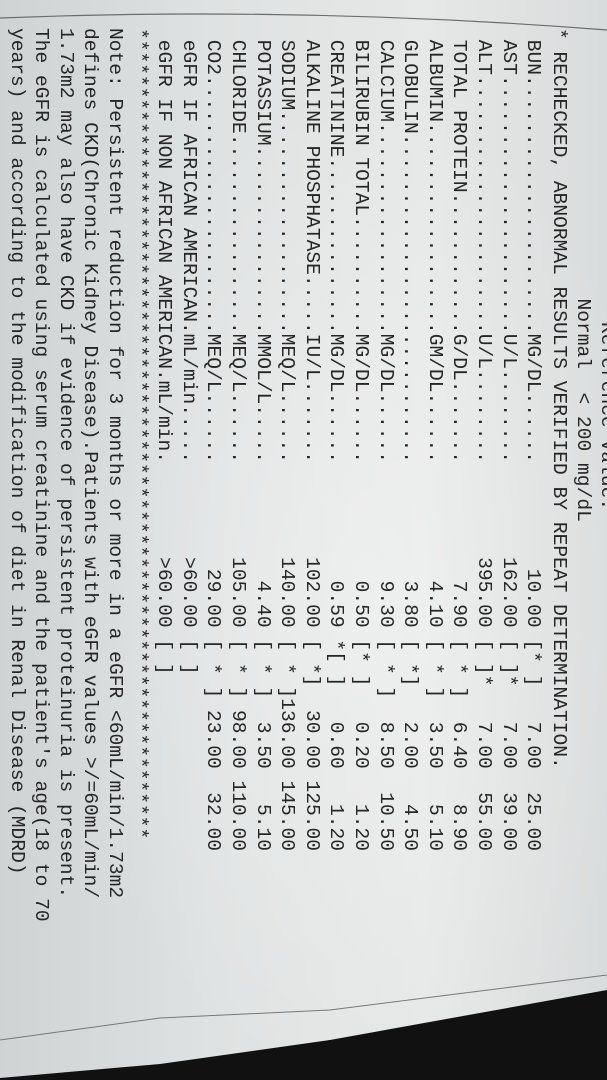 The width and height of the screenshot is (607, 1080). I want to click on normal-reference-line: Normal < 200 mg/dL, so click(583, 553).